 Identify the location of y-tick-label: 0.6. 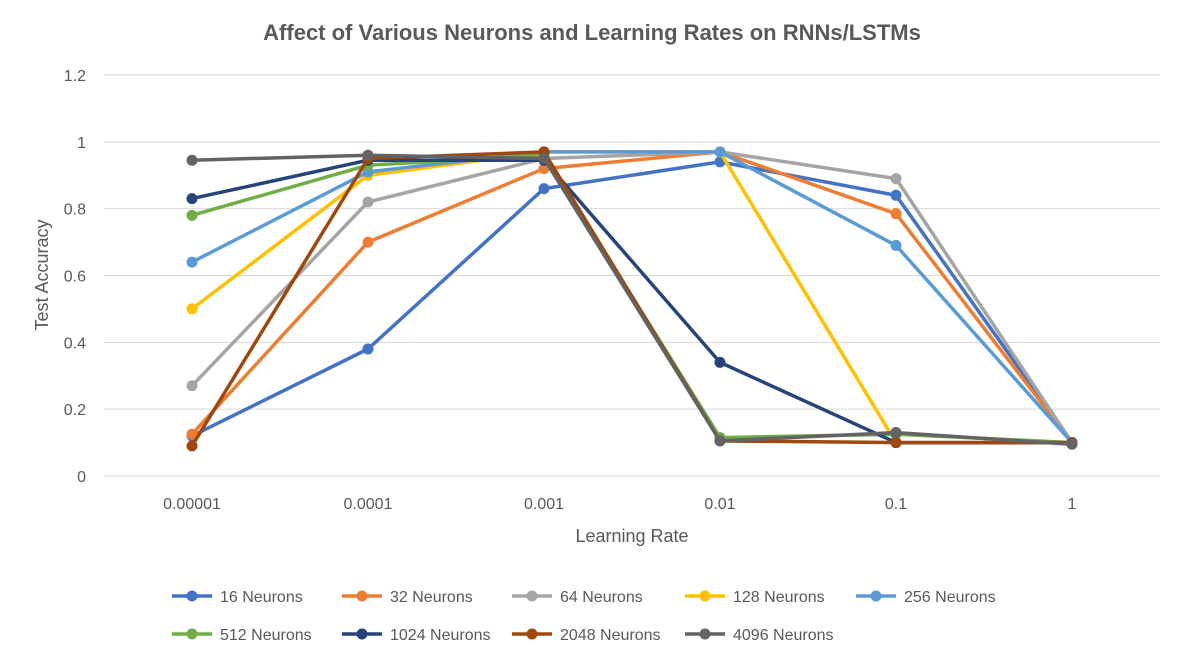
(75, 277).